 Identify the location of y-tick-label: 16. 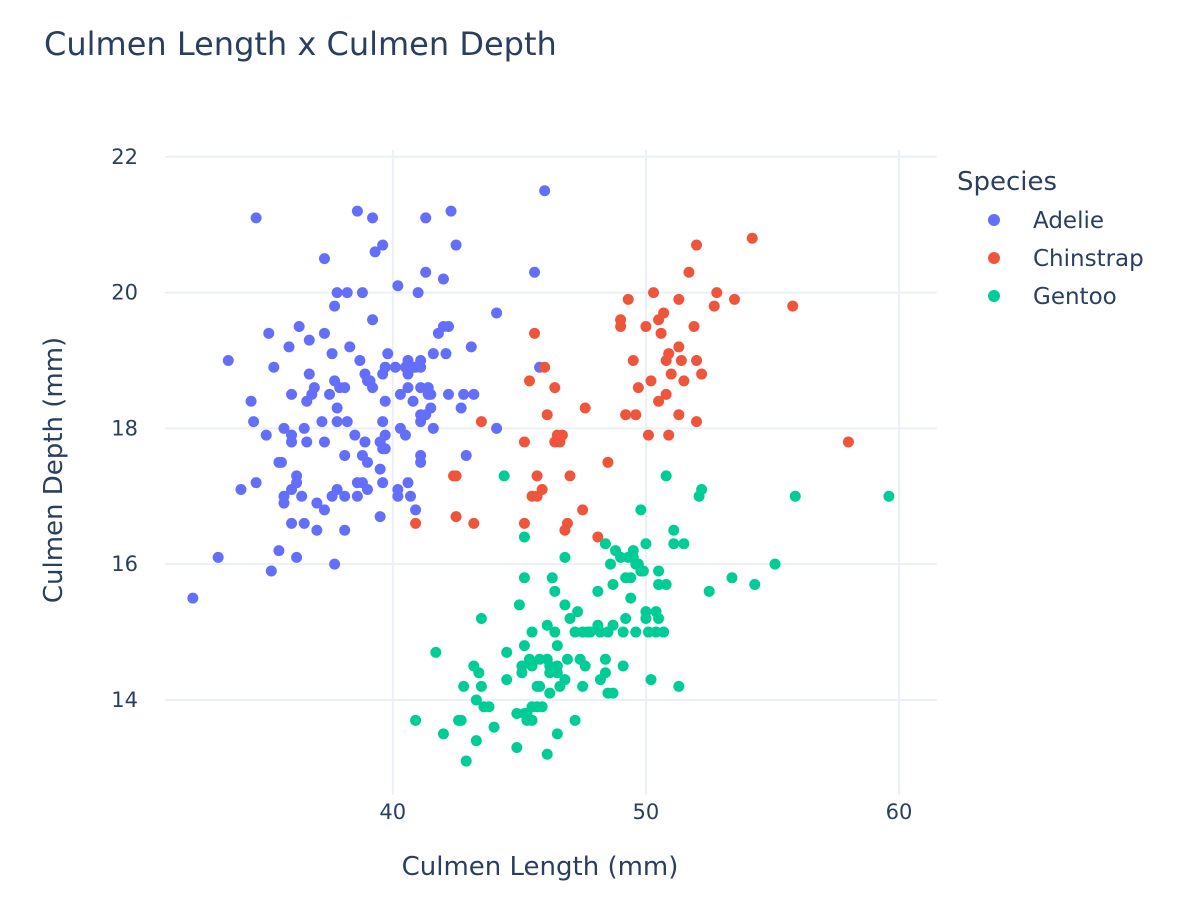
(124, 564).